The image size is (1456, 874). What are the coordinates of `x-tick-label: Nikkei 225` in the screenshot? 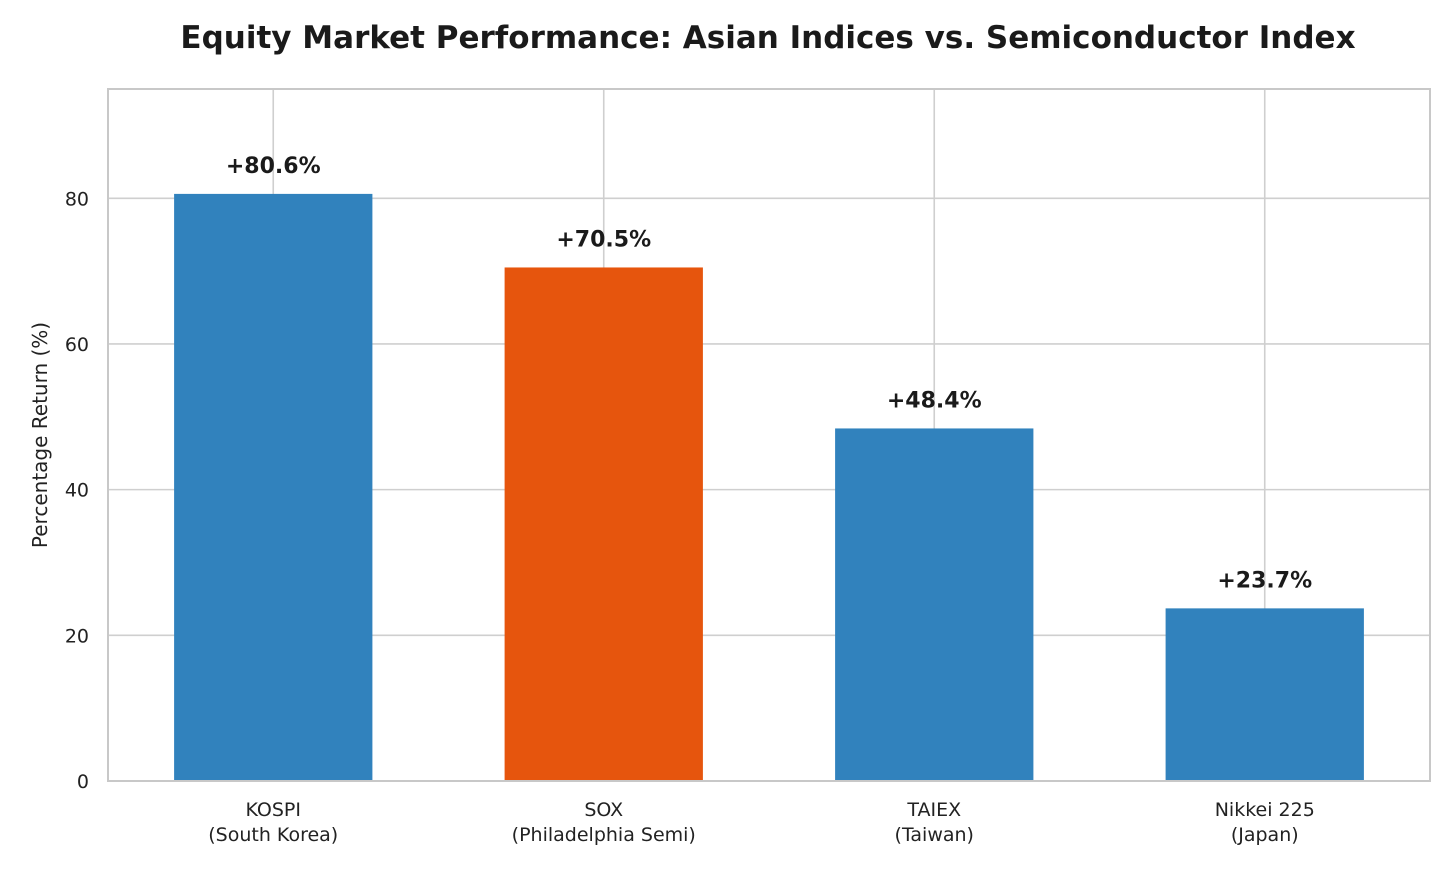 It's located at (1265, 810).